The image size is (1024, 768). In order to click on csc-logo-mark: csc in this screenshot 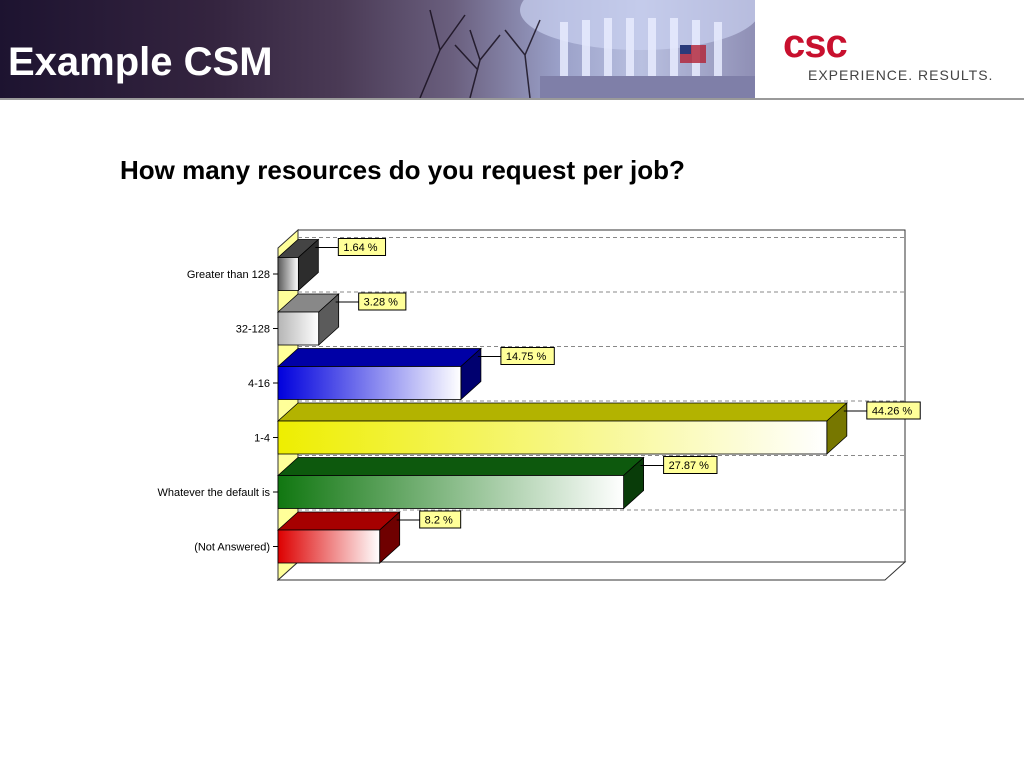, I will do `click(815, 44)`.